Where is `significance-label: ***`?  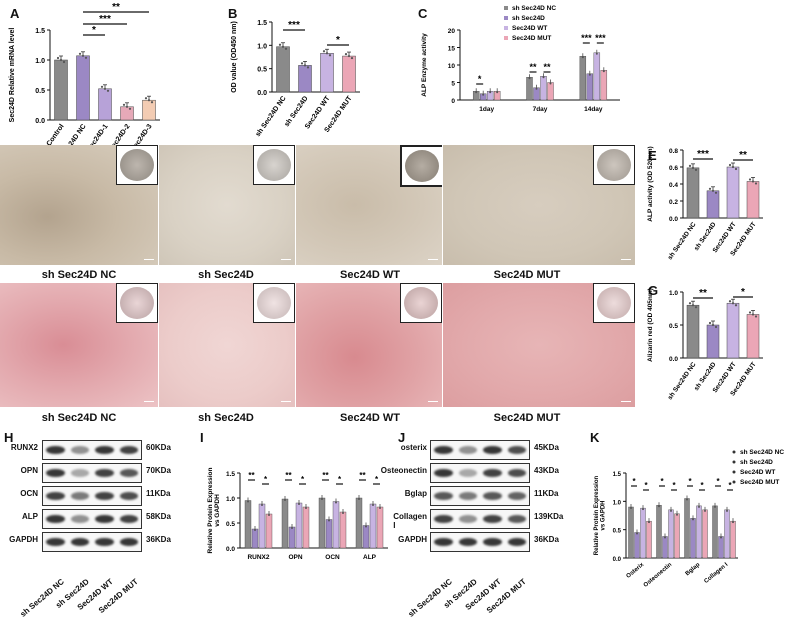 significance-label: *** is located at coordinates (600, 38).